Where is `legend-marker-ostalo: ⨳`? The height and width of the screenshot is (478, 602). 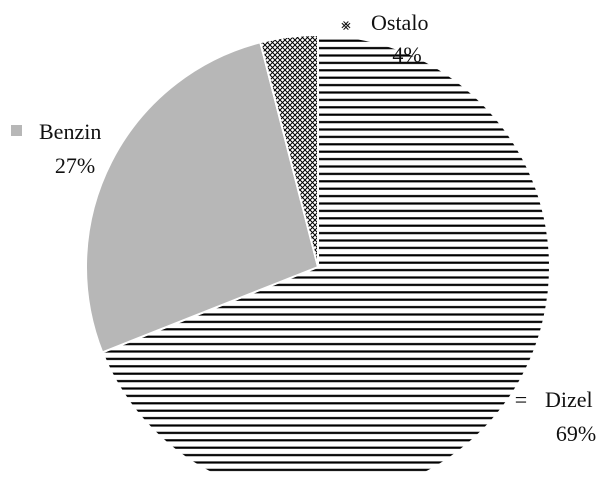
legend-marker-ostalo: ⨳ is located at coordinates (346, 25).